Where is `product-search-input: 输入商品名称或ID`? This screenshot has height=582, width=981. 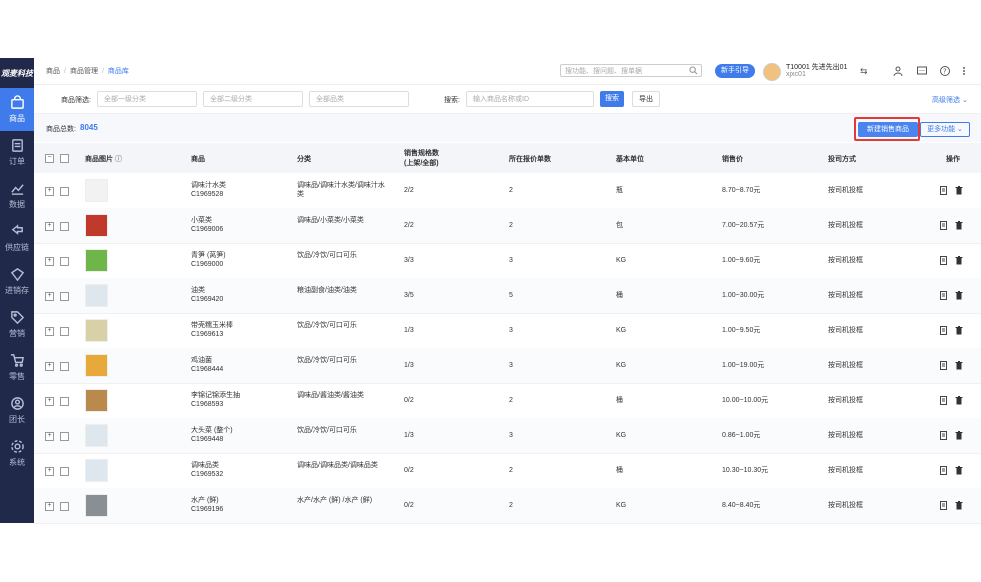
product-search-input: 输入商品名称或ID is located at coordinates (530, 99).